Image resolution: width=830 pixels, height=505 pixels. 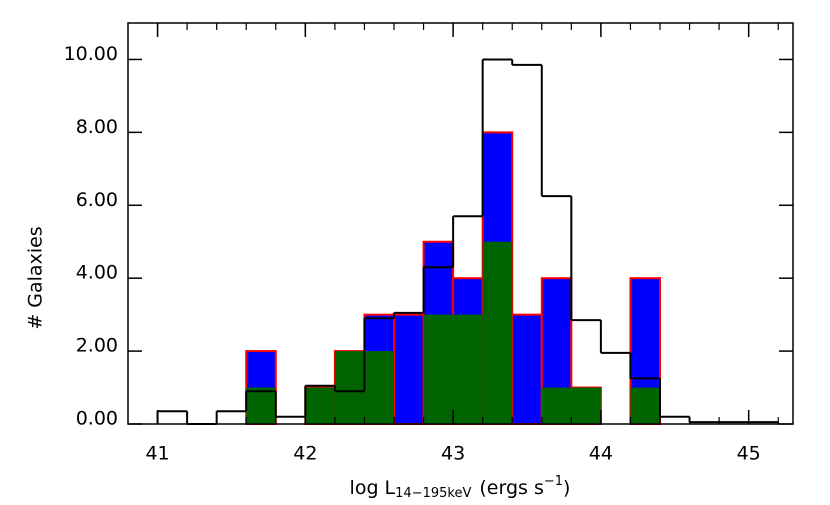 What do you see at coordinates (511, 488) in the screenshot?
I see `x-label-rest: (ergs s` at bounding box center [511, 488].